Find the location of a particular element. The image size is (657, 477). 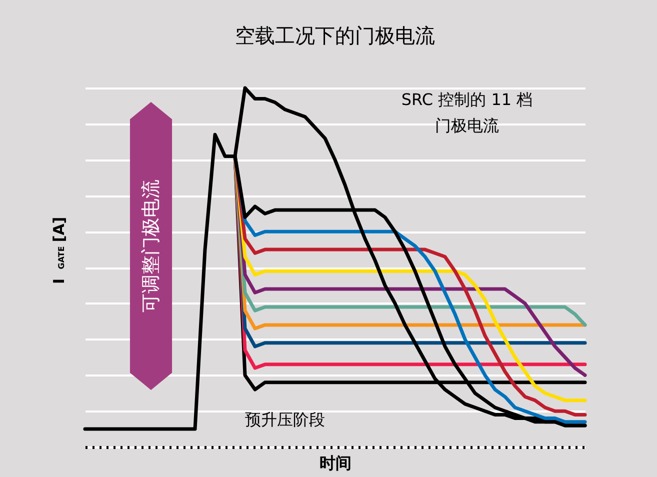

annotation: 预升压阶段 is located at coordinates (285, 419).